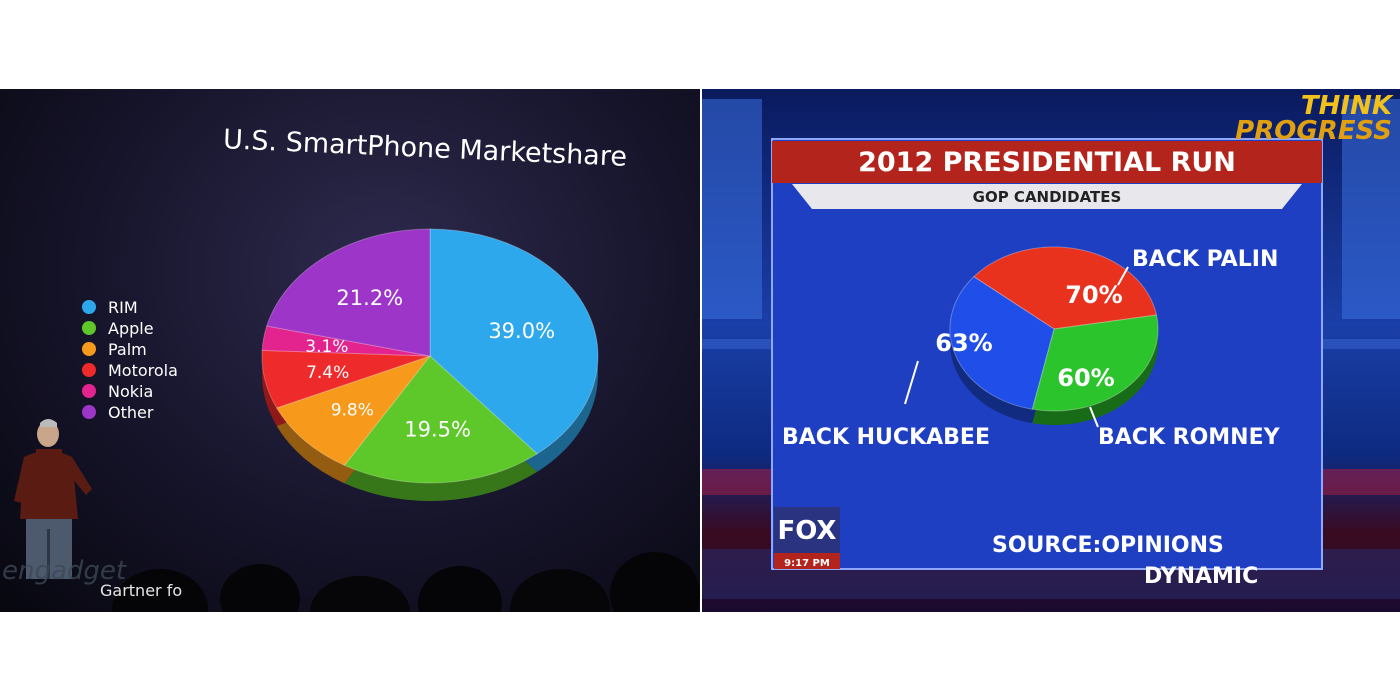 This screenshot has width=1400, height=700. What do you see at coordinates (521, 331) in the screenshot?
I see `pie-label-rim: 39.0%` at bounding box center [521, 331].